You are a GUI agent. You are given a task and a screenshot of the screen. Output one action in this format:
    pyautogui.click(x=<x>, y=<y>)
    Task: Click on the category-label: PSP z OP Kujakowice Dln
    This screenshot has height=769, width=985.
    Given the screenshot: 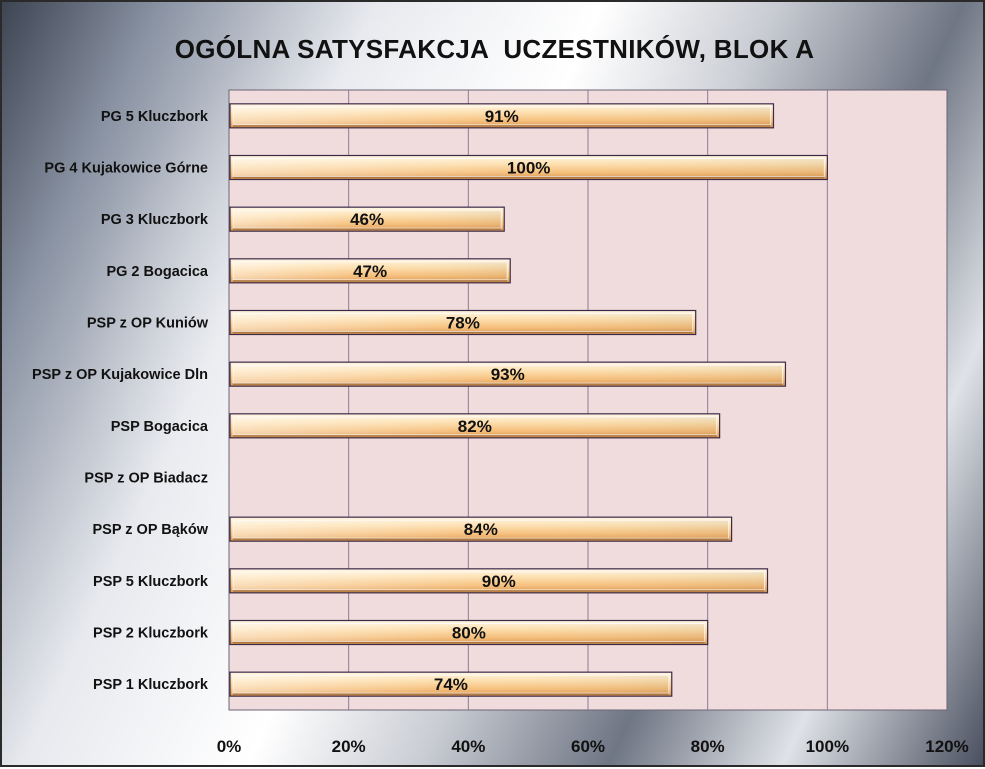 What is the action you would take?
    pyautogui.click(x=120, y=375)
    